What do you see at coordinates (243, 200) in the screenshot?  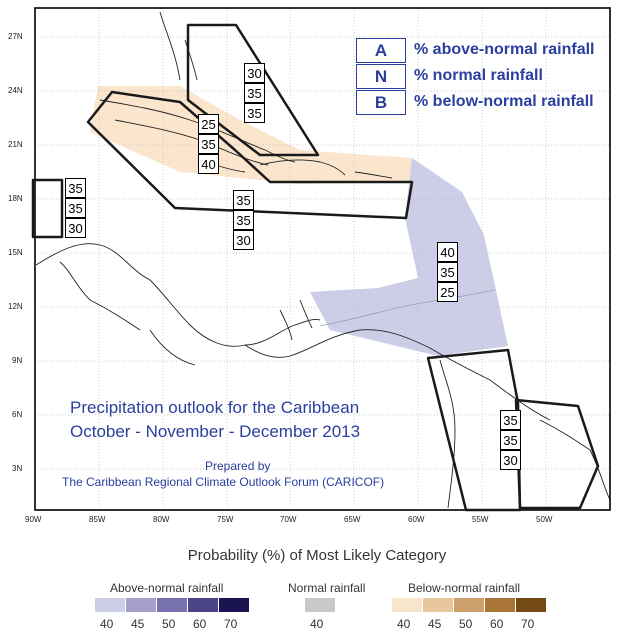 I see `antilles-above: 35` at bounding box center [243, 200].